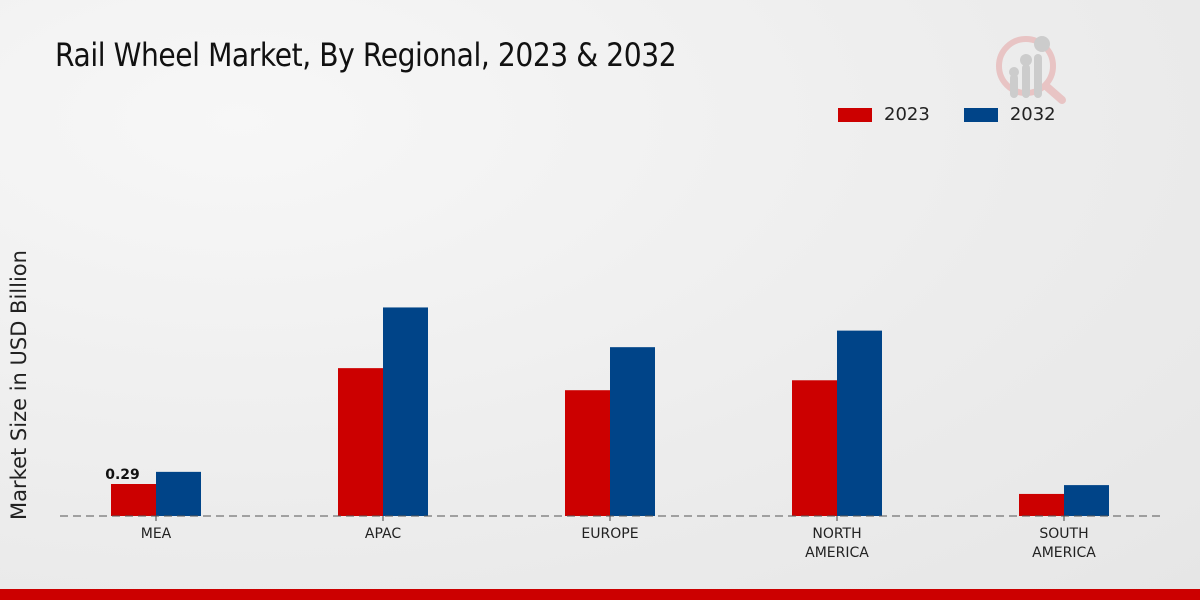  I want to click on legend: 2023 2032, so click(947, 114).